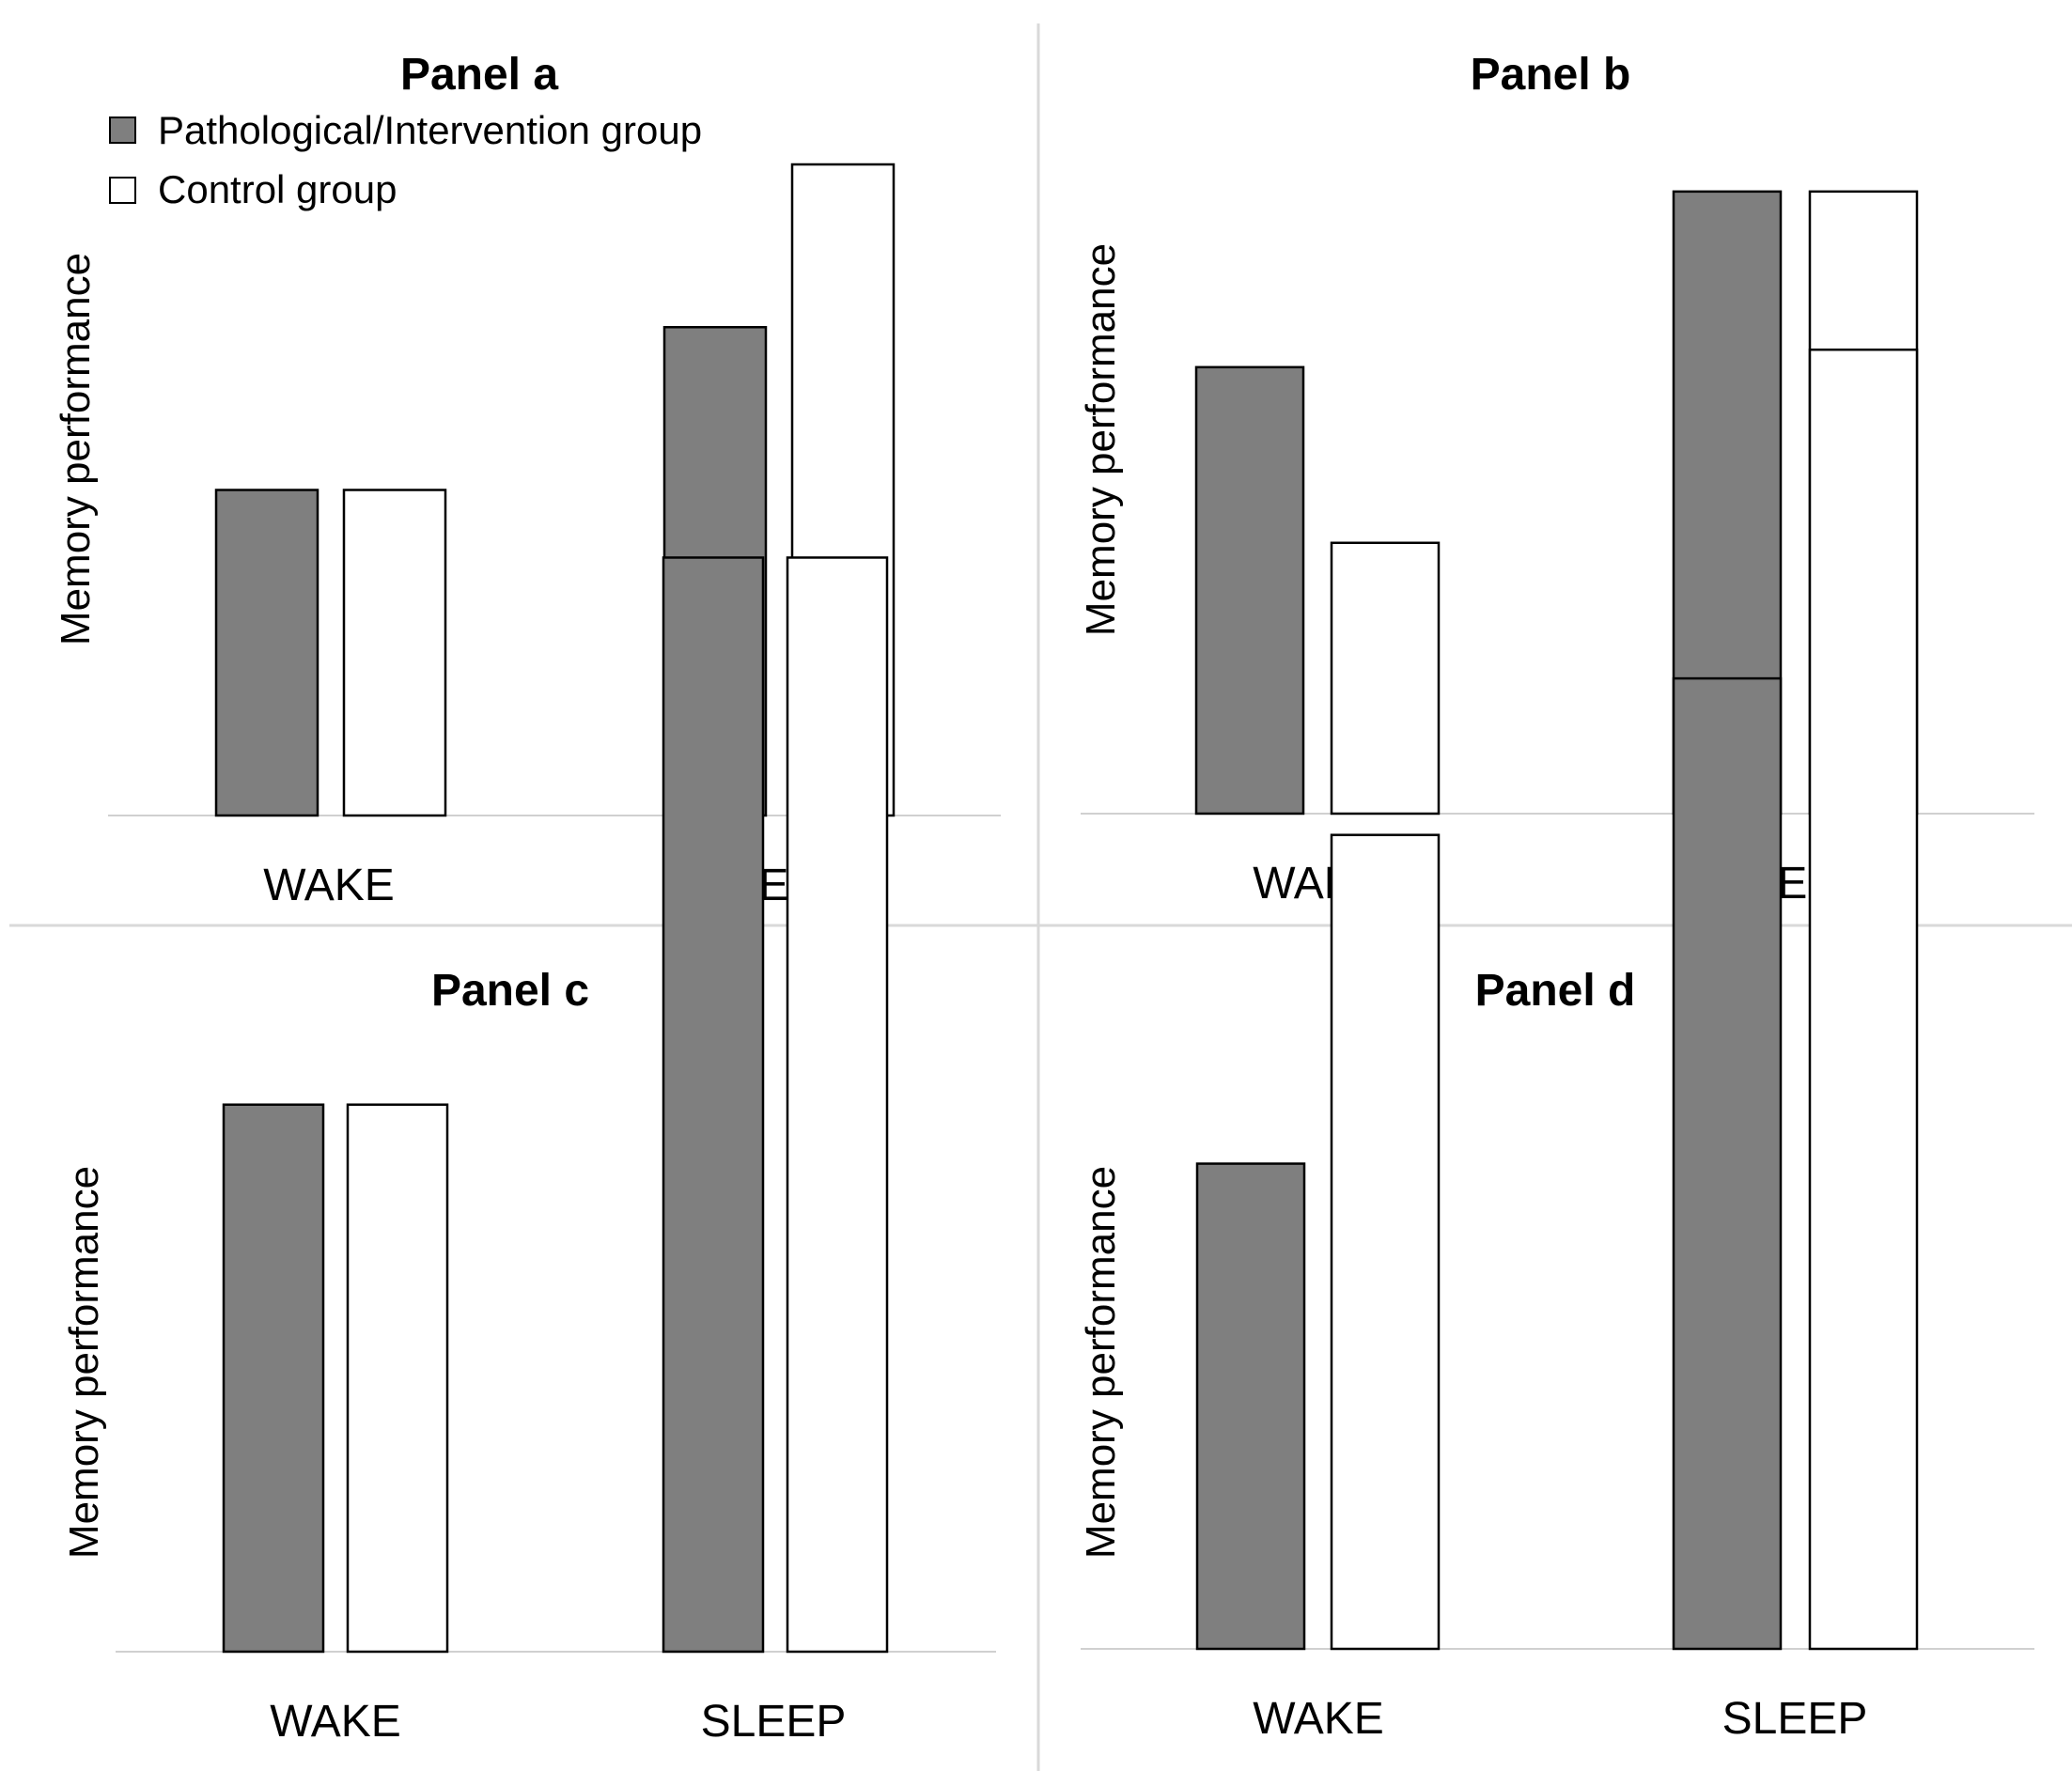 The image size is (2072, 1771). What do you see at coordinates (1101, 1363) in the screenshot?
I see `panel-d-ylabel: Memory performance` at bounding box center [1101, 1363].